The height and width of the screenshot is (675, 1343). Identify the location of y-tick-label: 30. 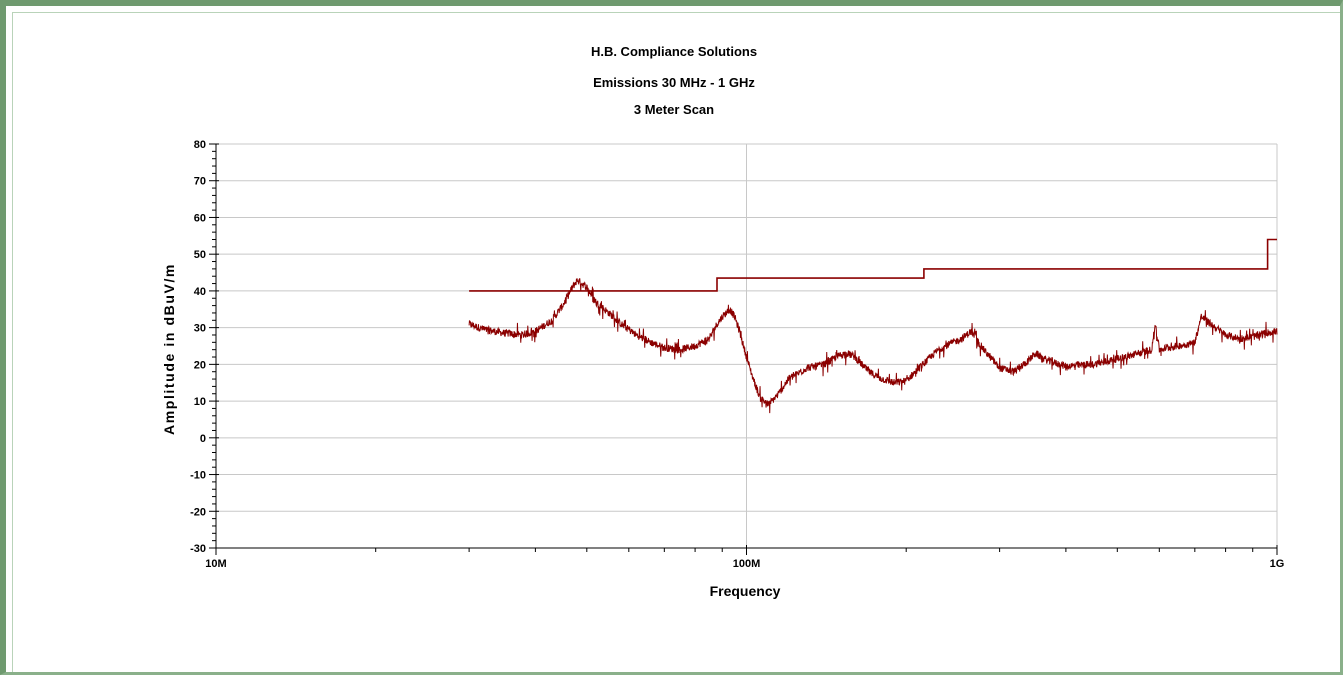
(200, 329).